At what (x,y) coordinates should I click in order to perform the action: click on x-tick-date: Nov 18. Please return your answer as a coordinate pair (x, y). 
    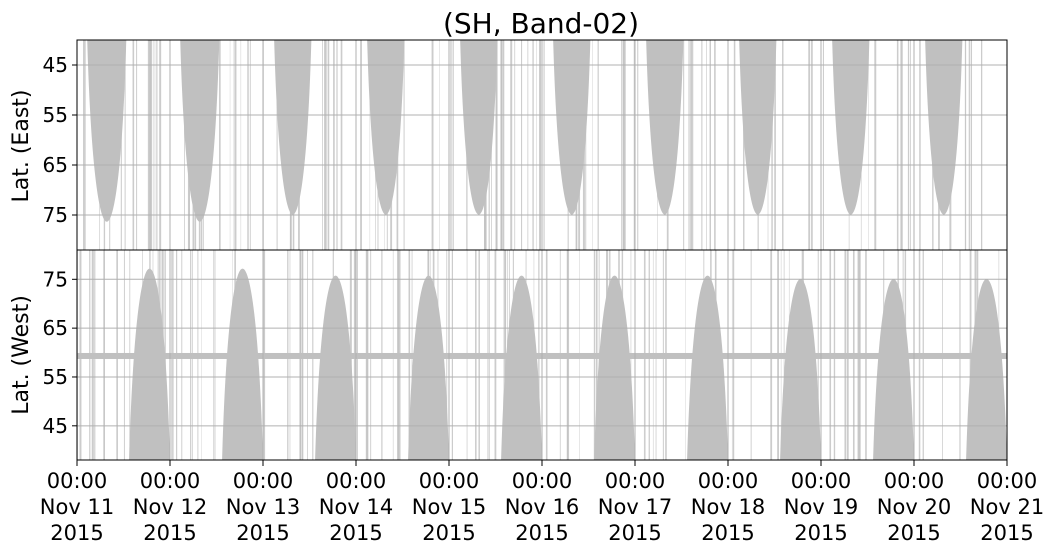
    Looking at the image, I should click on (728, 507).